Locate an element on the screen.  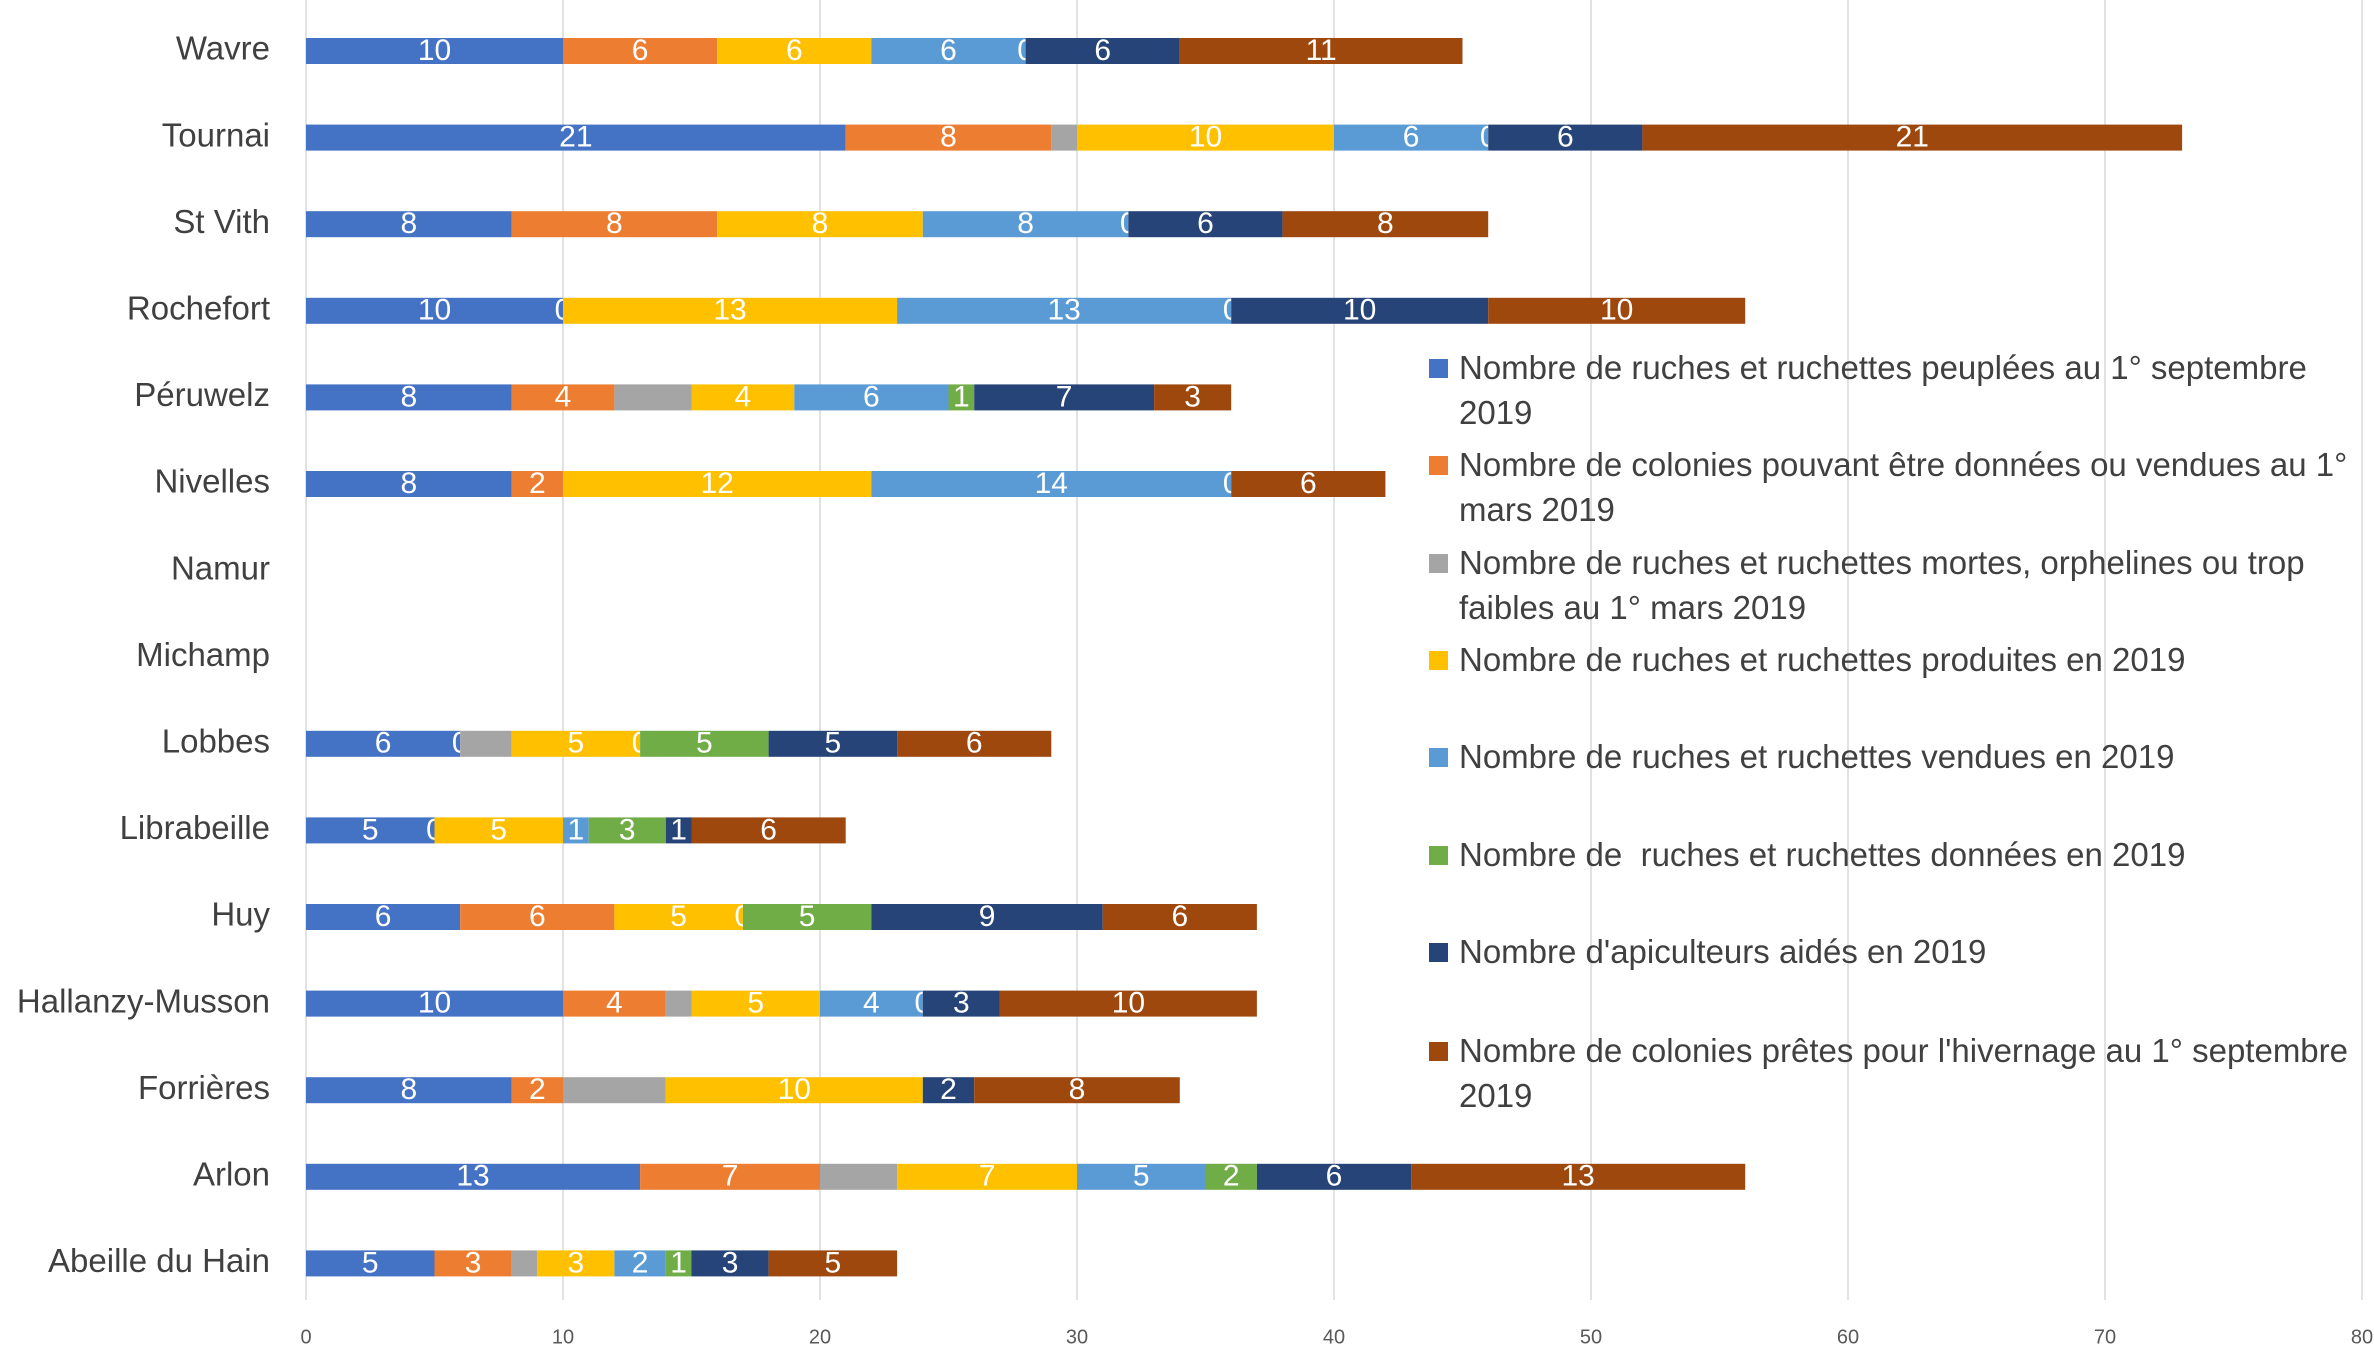
data-label: 9 is located at coordinates (987, 916).